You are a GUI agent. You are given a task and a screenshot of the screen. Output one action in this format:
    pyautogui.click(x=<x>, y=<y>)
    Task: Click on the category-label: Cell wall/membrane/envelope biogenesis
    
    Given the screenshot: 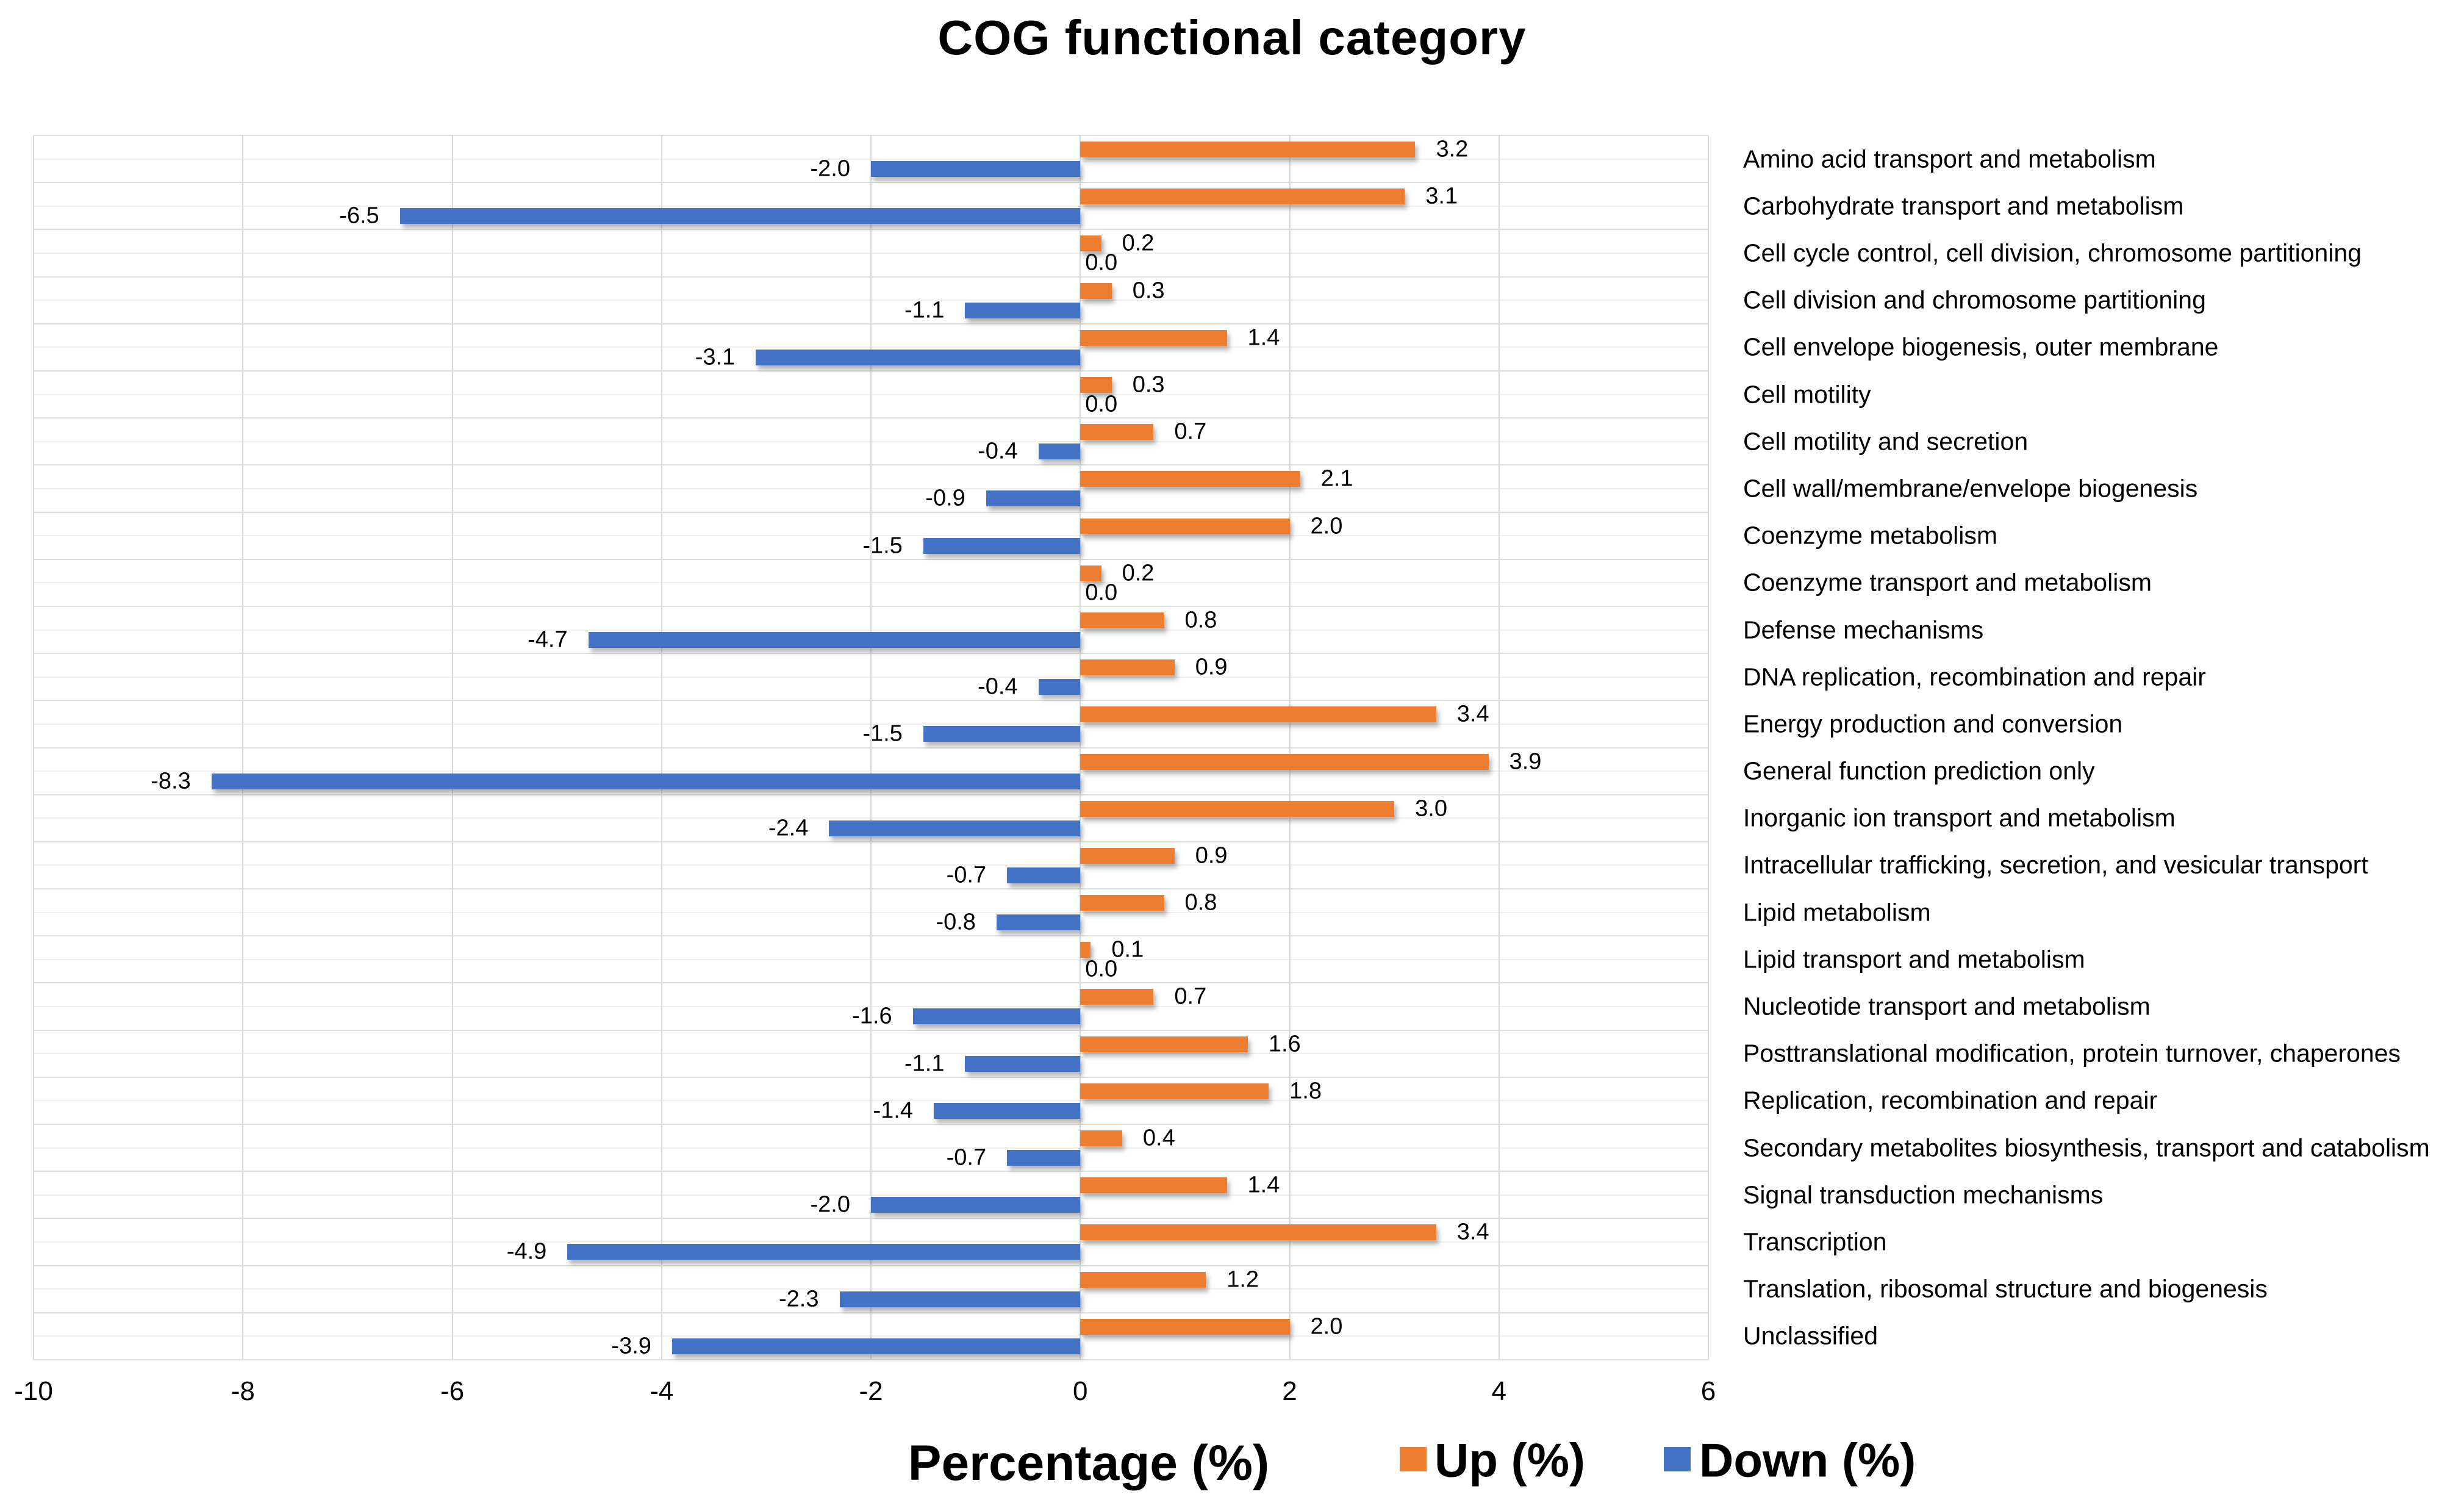 What is the action you would take?
    pyautogui.click(x=1970, y=488)
    